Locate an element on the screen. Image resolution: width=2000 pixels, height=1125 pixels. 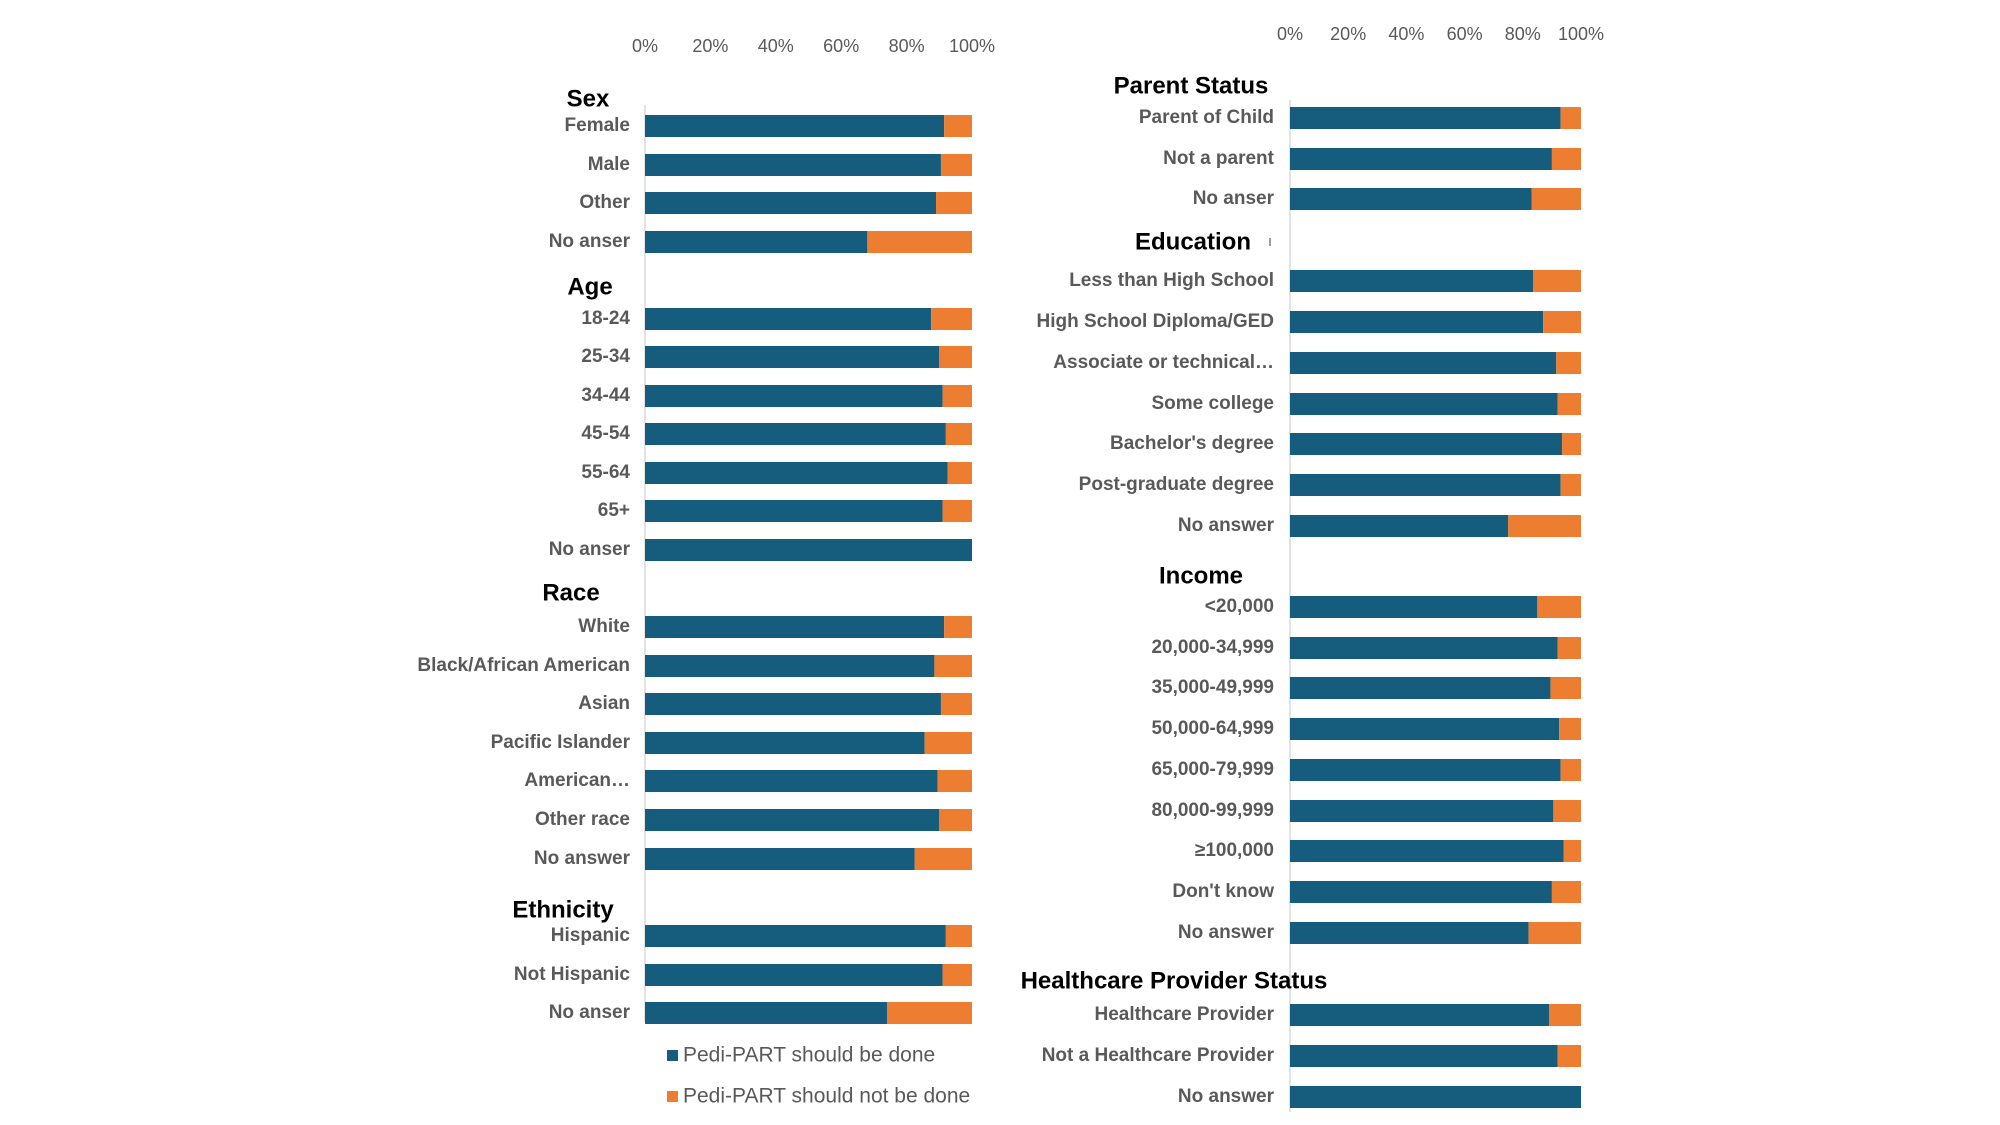
category-label: 18-24 is located at coordinates (605, 318).